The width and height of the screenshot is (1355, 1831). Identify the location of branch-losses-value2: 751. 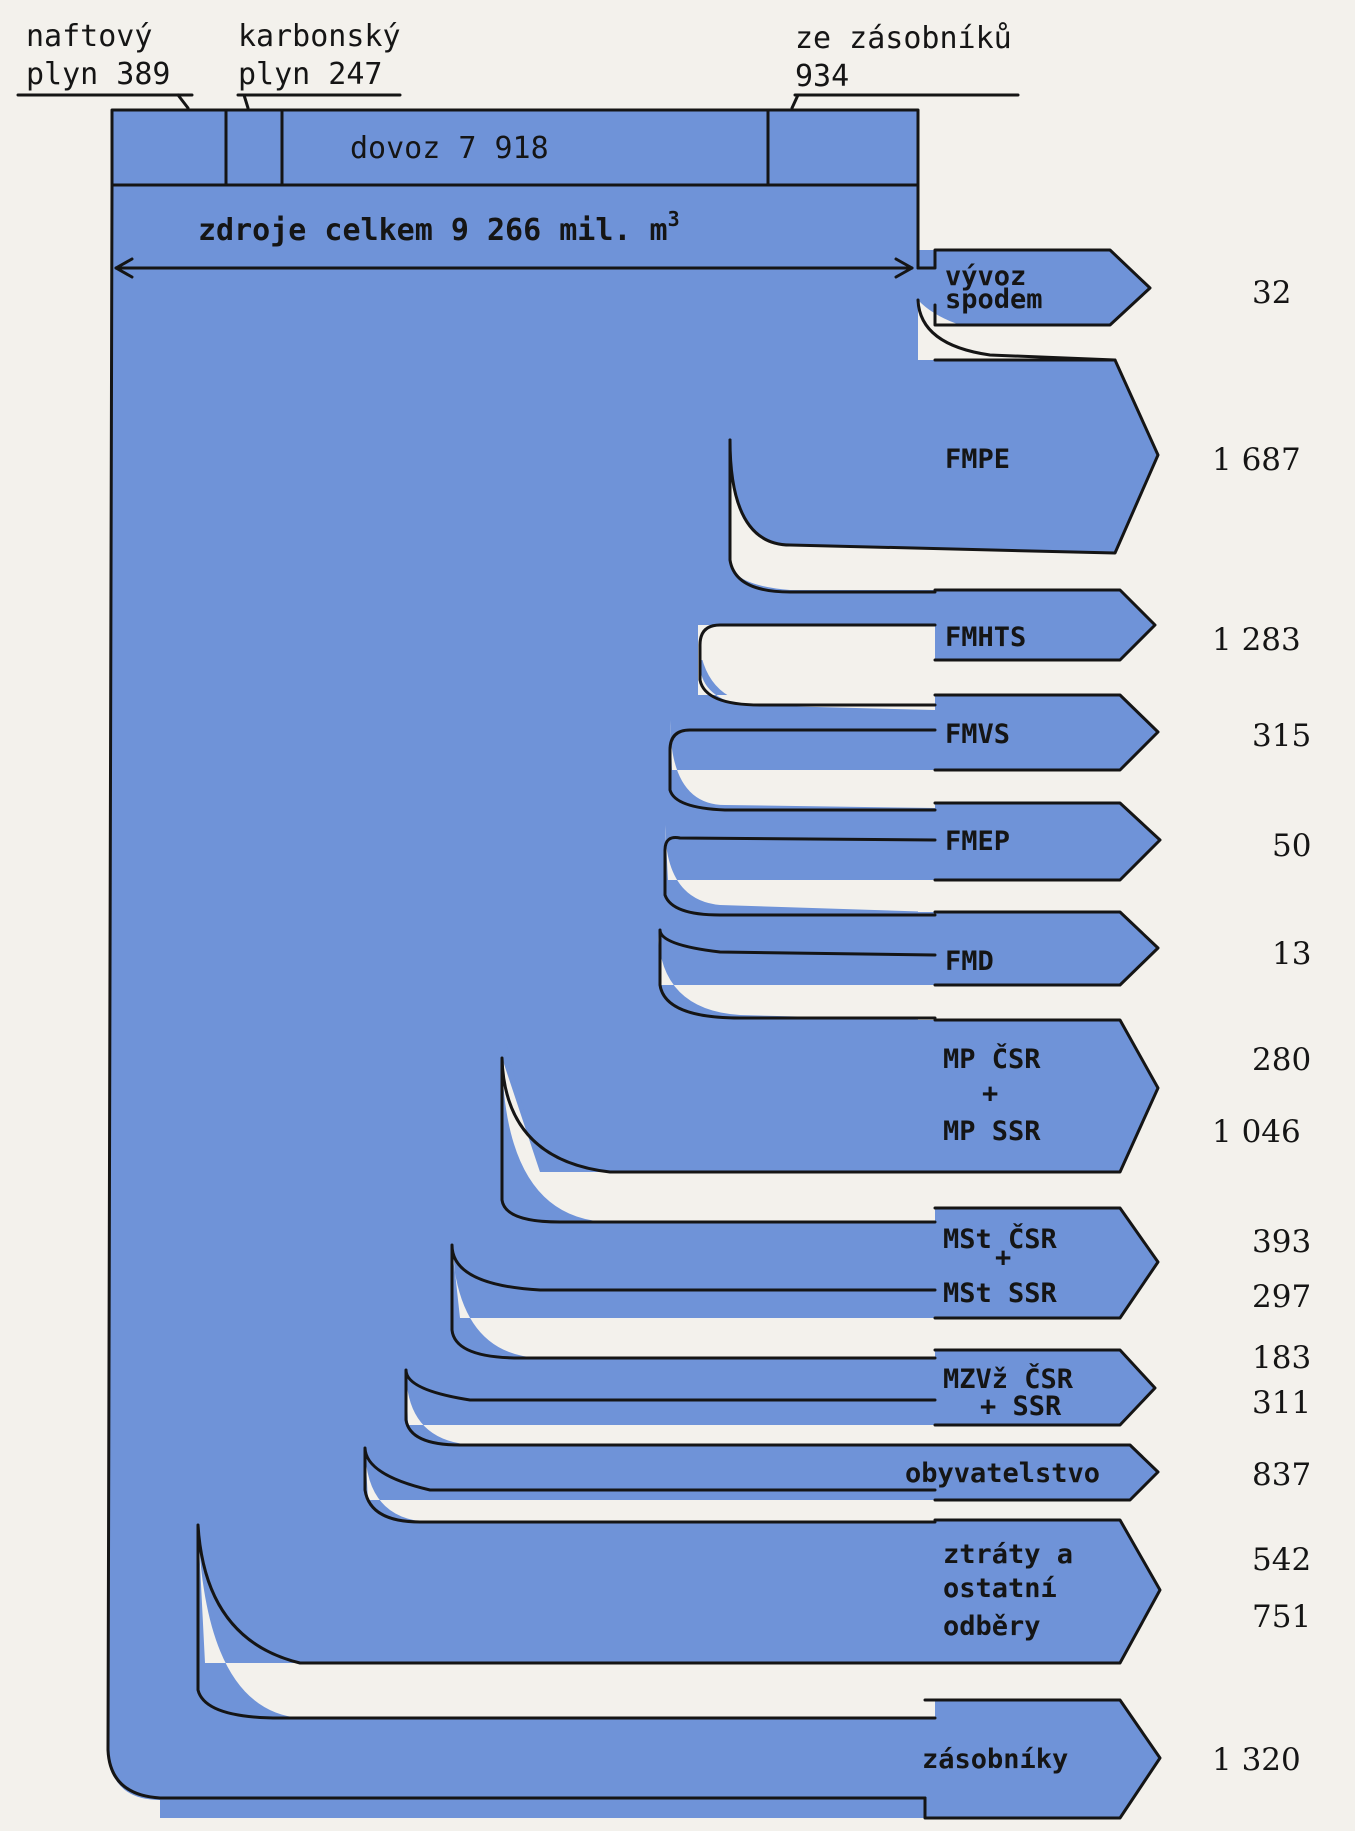
(1281, 1617).